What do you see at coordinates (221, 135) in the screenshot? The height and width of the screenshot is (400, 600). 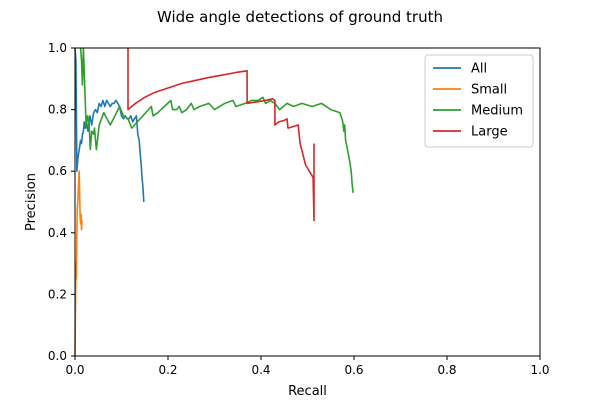 I see `series-line-large` at bounding box center [221, 135].